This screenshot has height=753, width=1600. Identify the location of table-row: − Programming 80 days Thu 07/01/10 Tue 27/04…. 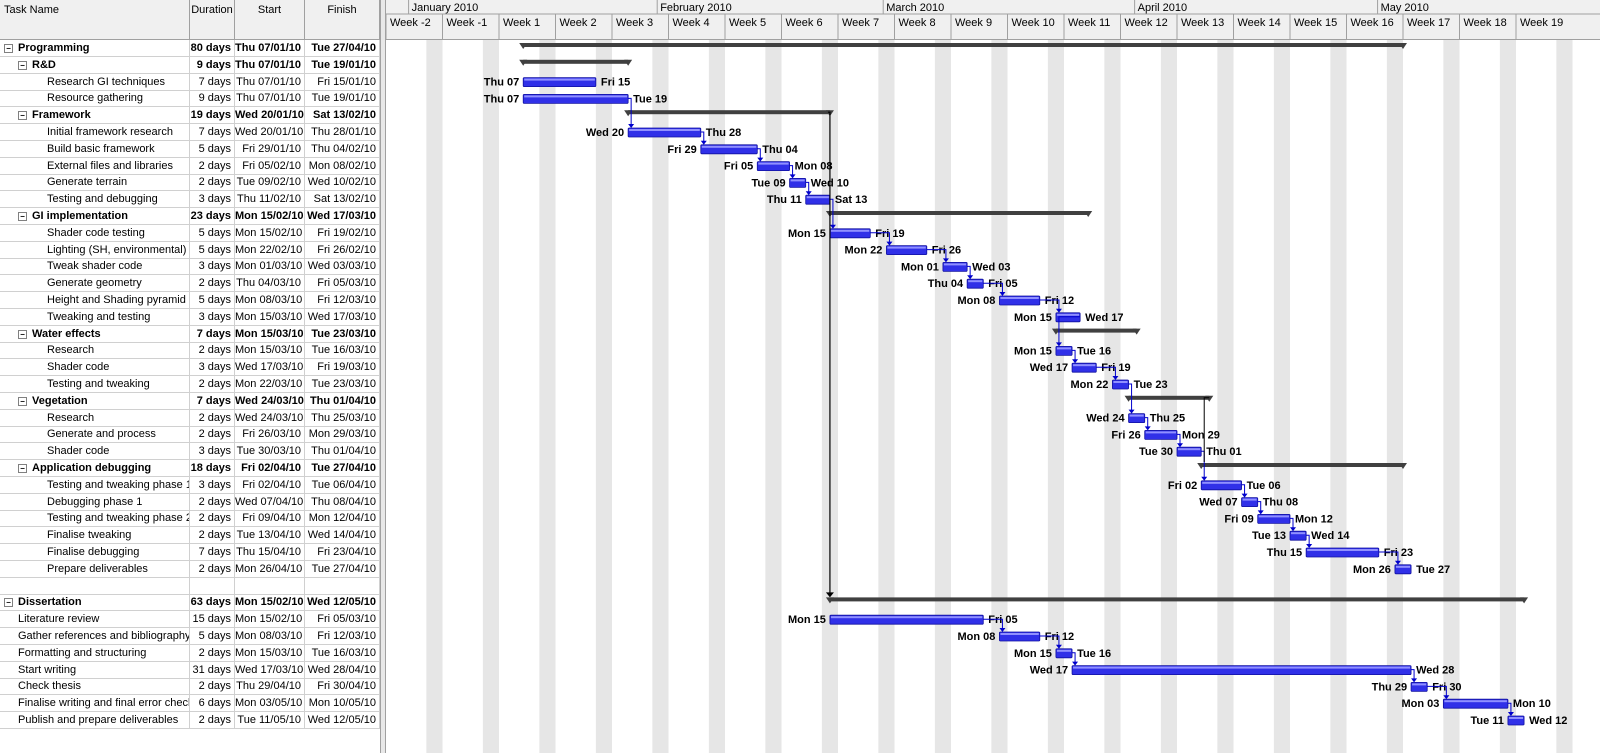
(190, 48).